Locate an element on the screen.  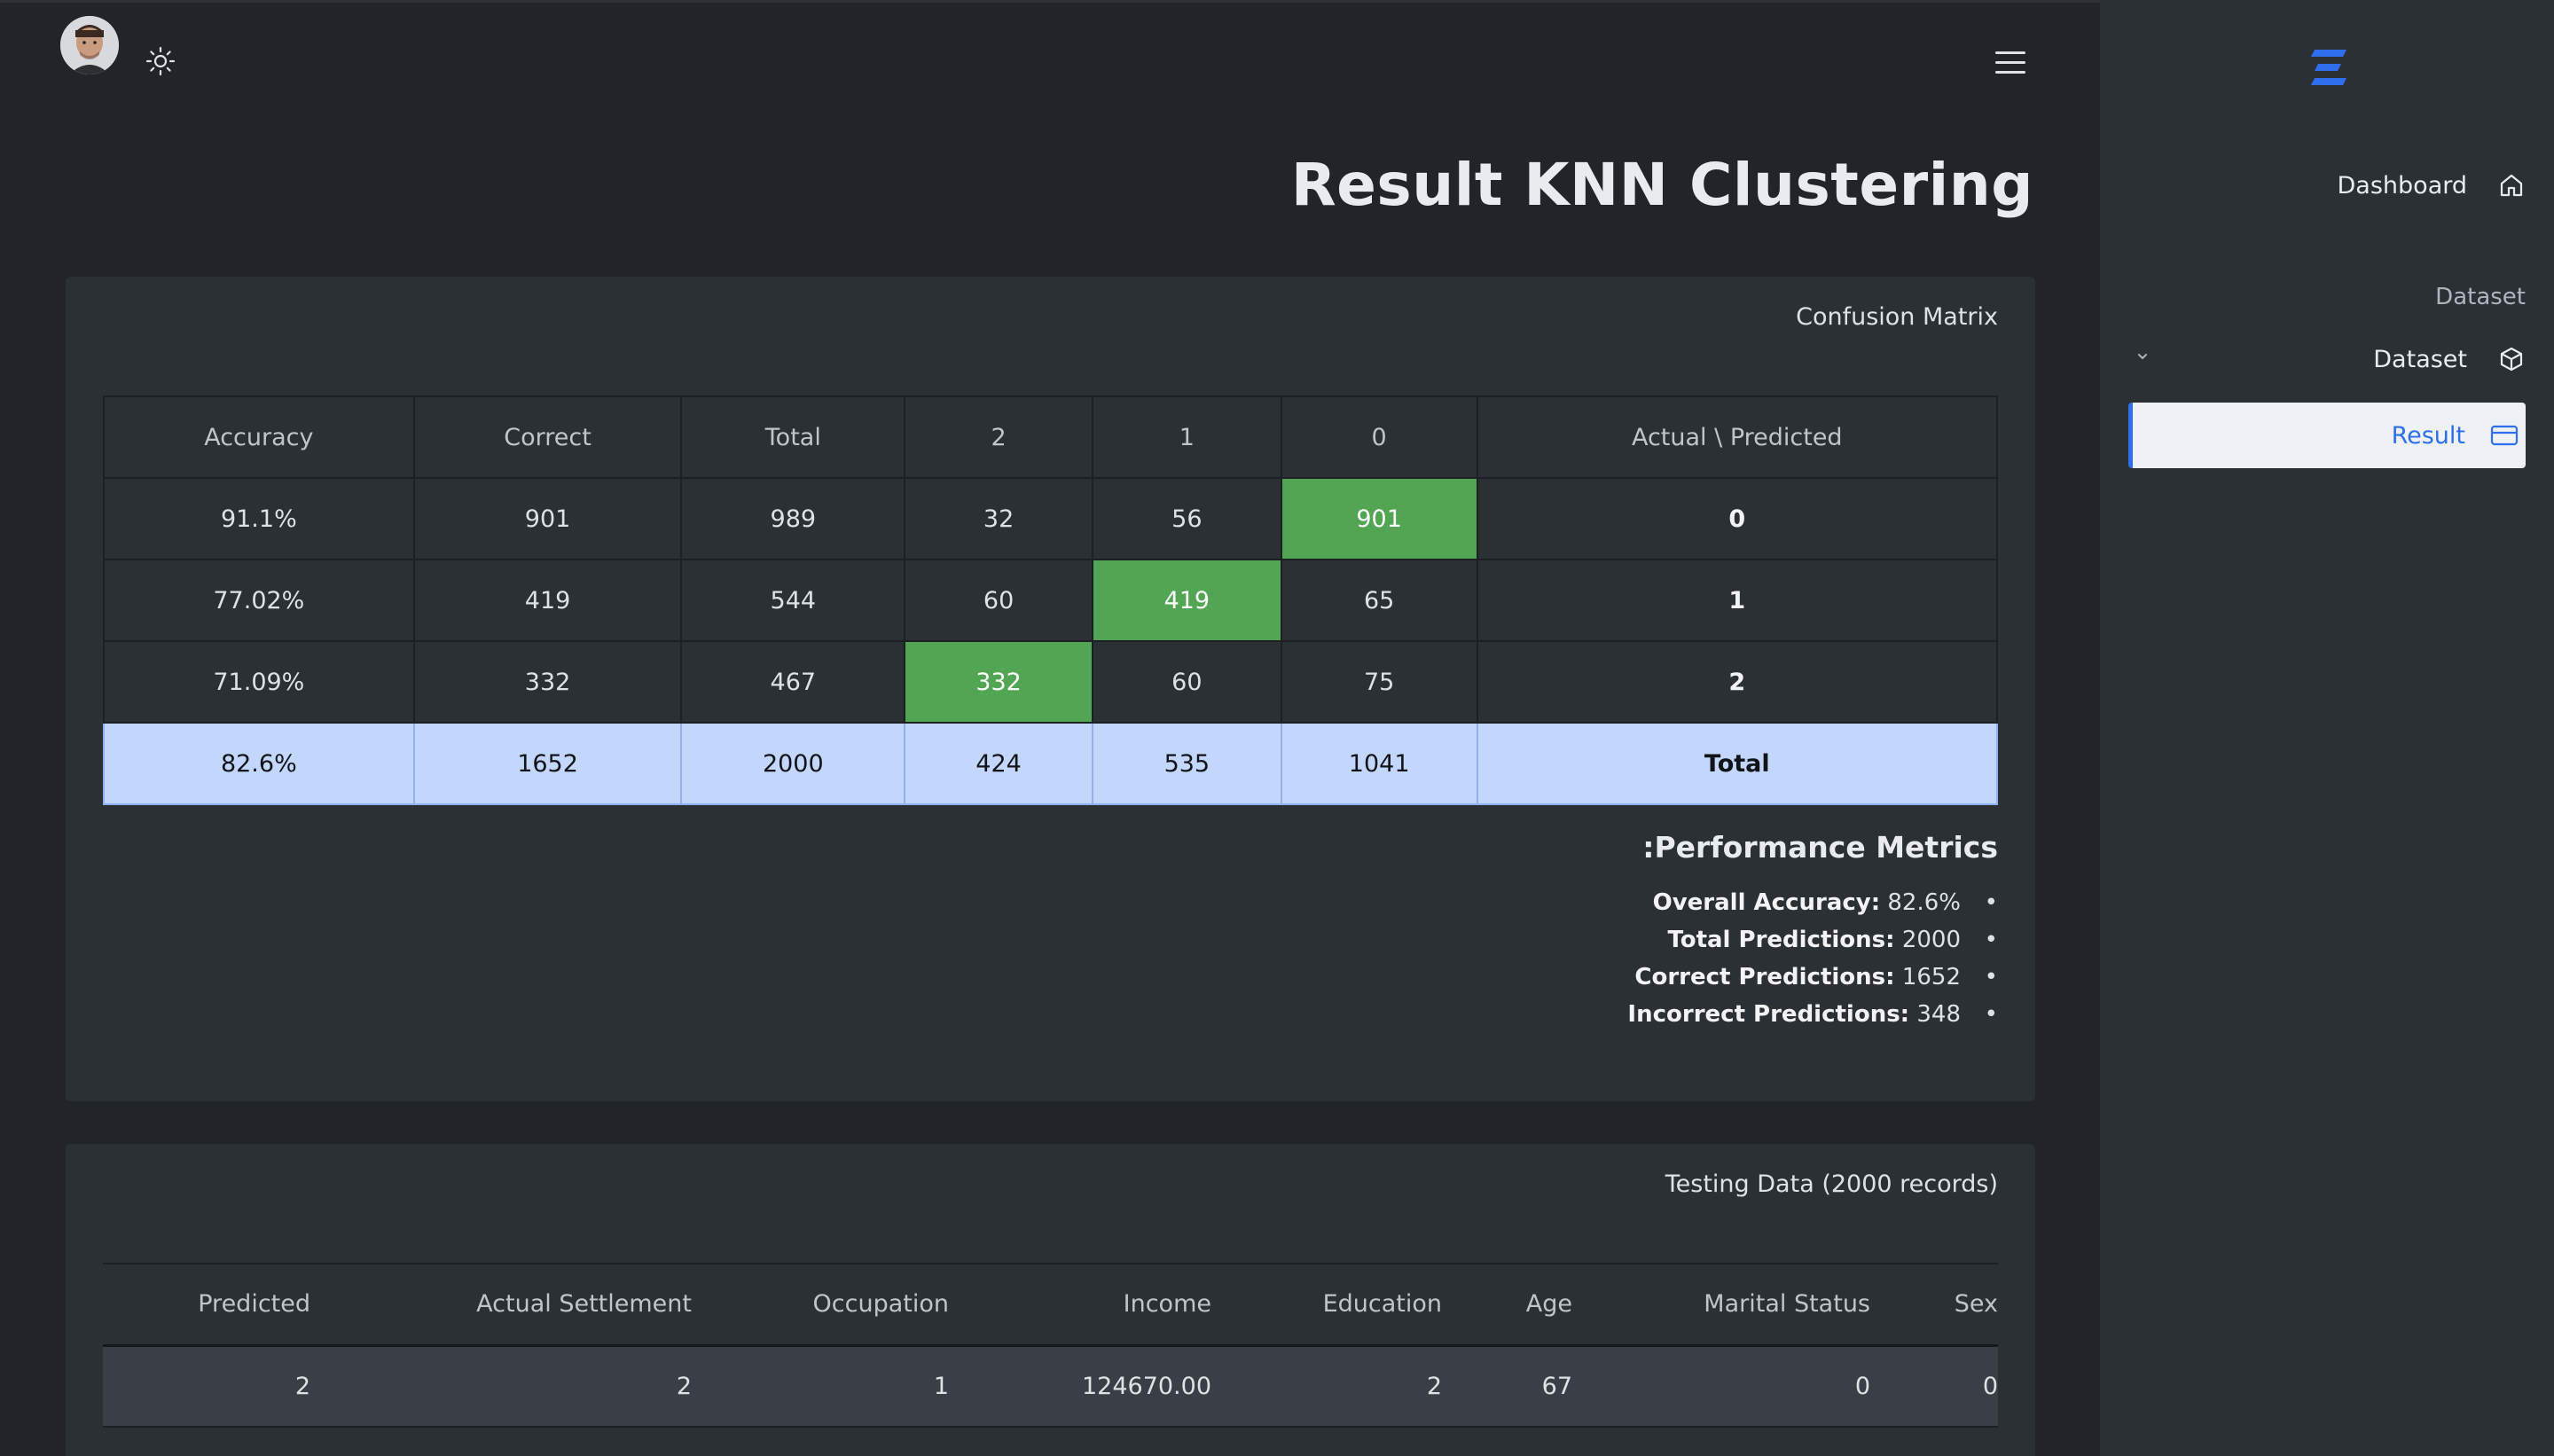
metric-item: Incorrect Predictions: 348 • is located at coordinates (1812, 1014).